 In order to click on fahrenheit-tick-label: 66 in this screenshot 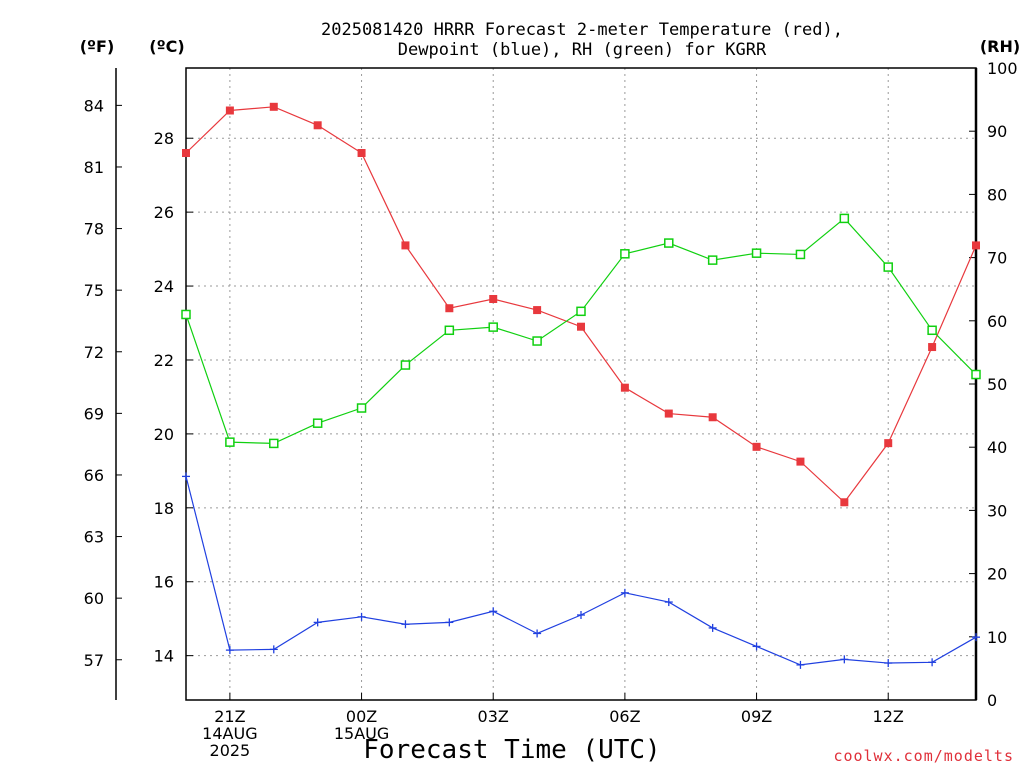, I will do `click(94, 475)`.